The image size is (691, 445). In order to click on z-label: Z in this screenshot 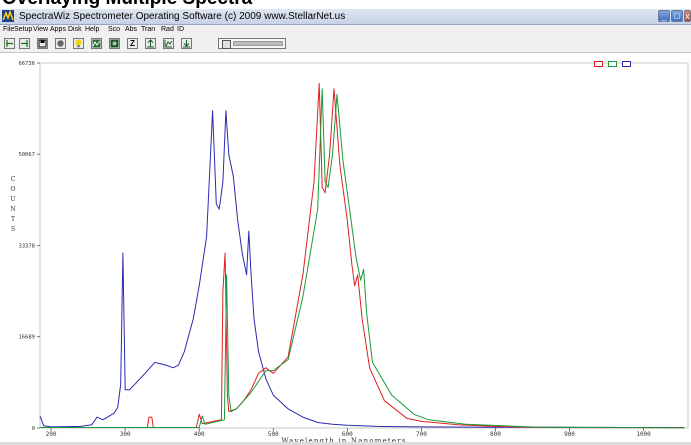, I will do `click(132, 43)`.